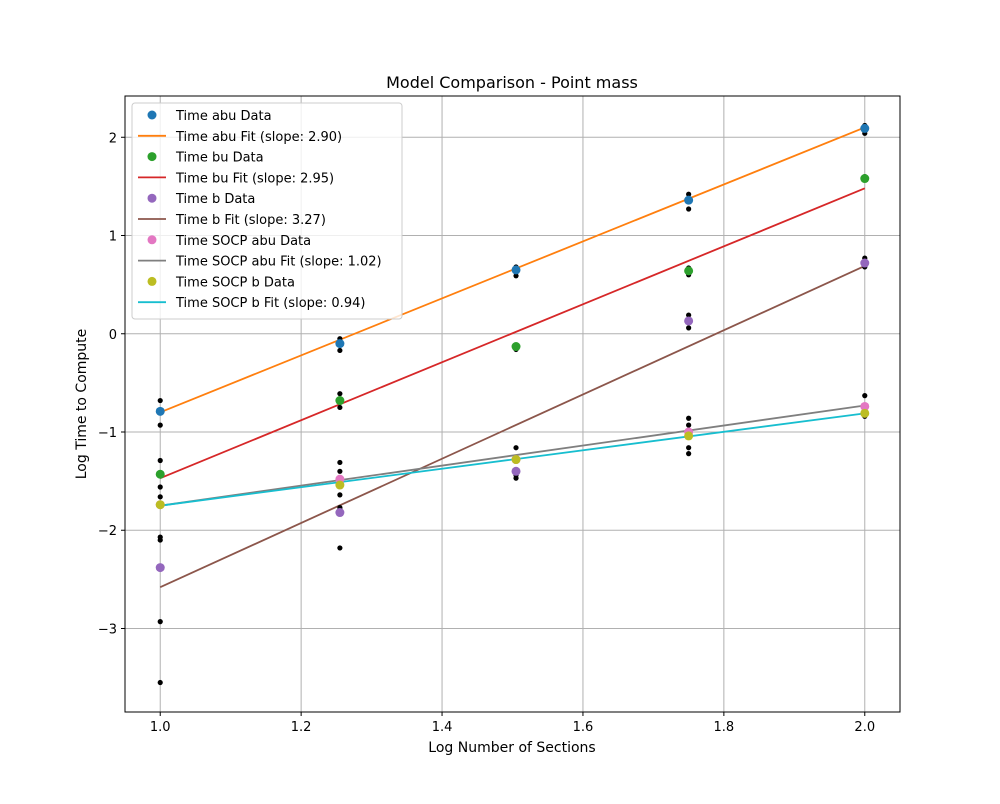  What do you see at coordinates (278, 262) in the screenshot?
I see `legend-label: Time SOCP abu Fit (slope: 1.02)` at bounding box center [278, 262].